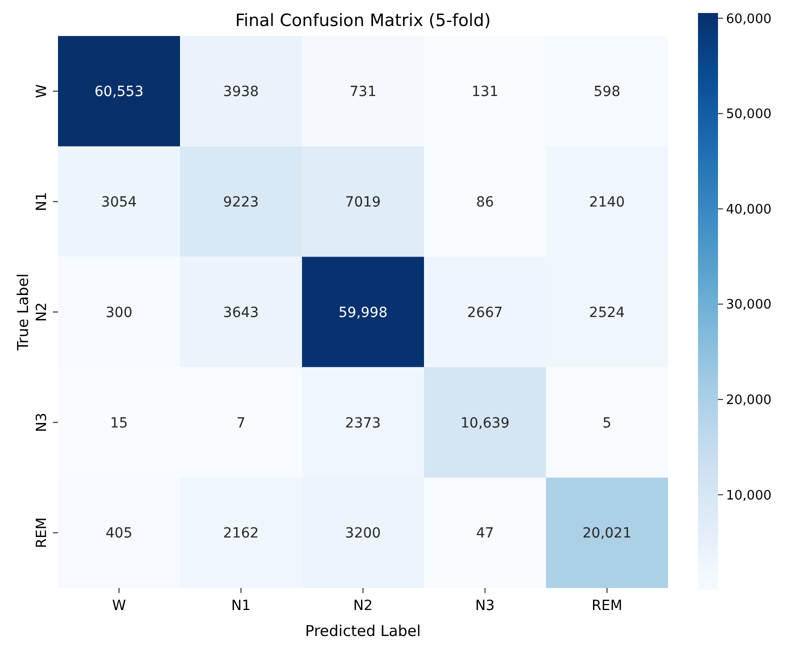 The width and height of the screenshot is (792, 656). I want to click on color-bar-label: 60,000, so click(749, 19).